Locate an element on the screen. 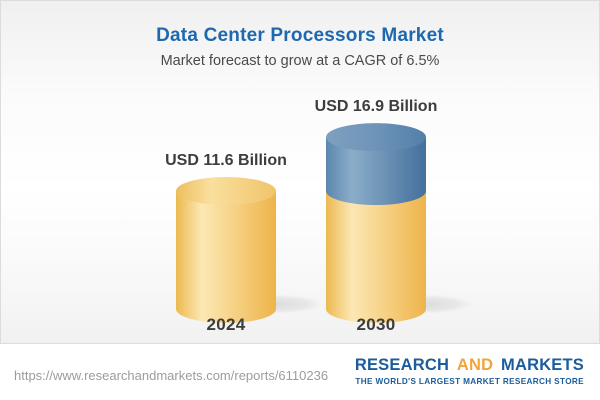 The width and height of the screenshot is (600, 400). logo-word-research: RESEARCH is located at coordinates (402, 365).